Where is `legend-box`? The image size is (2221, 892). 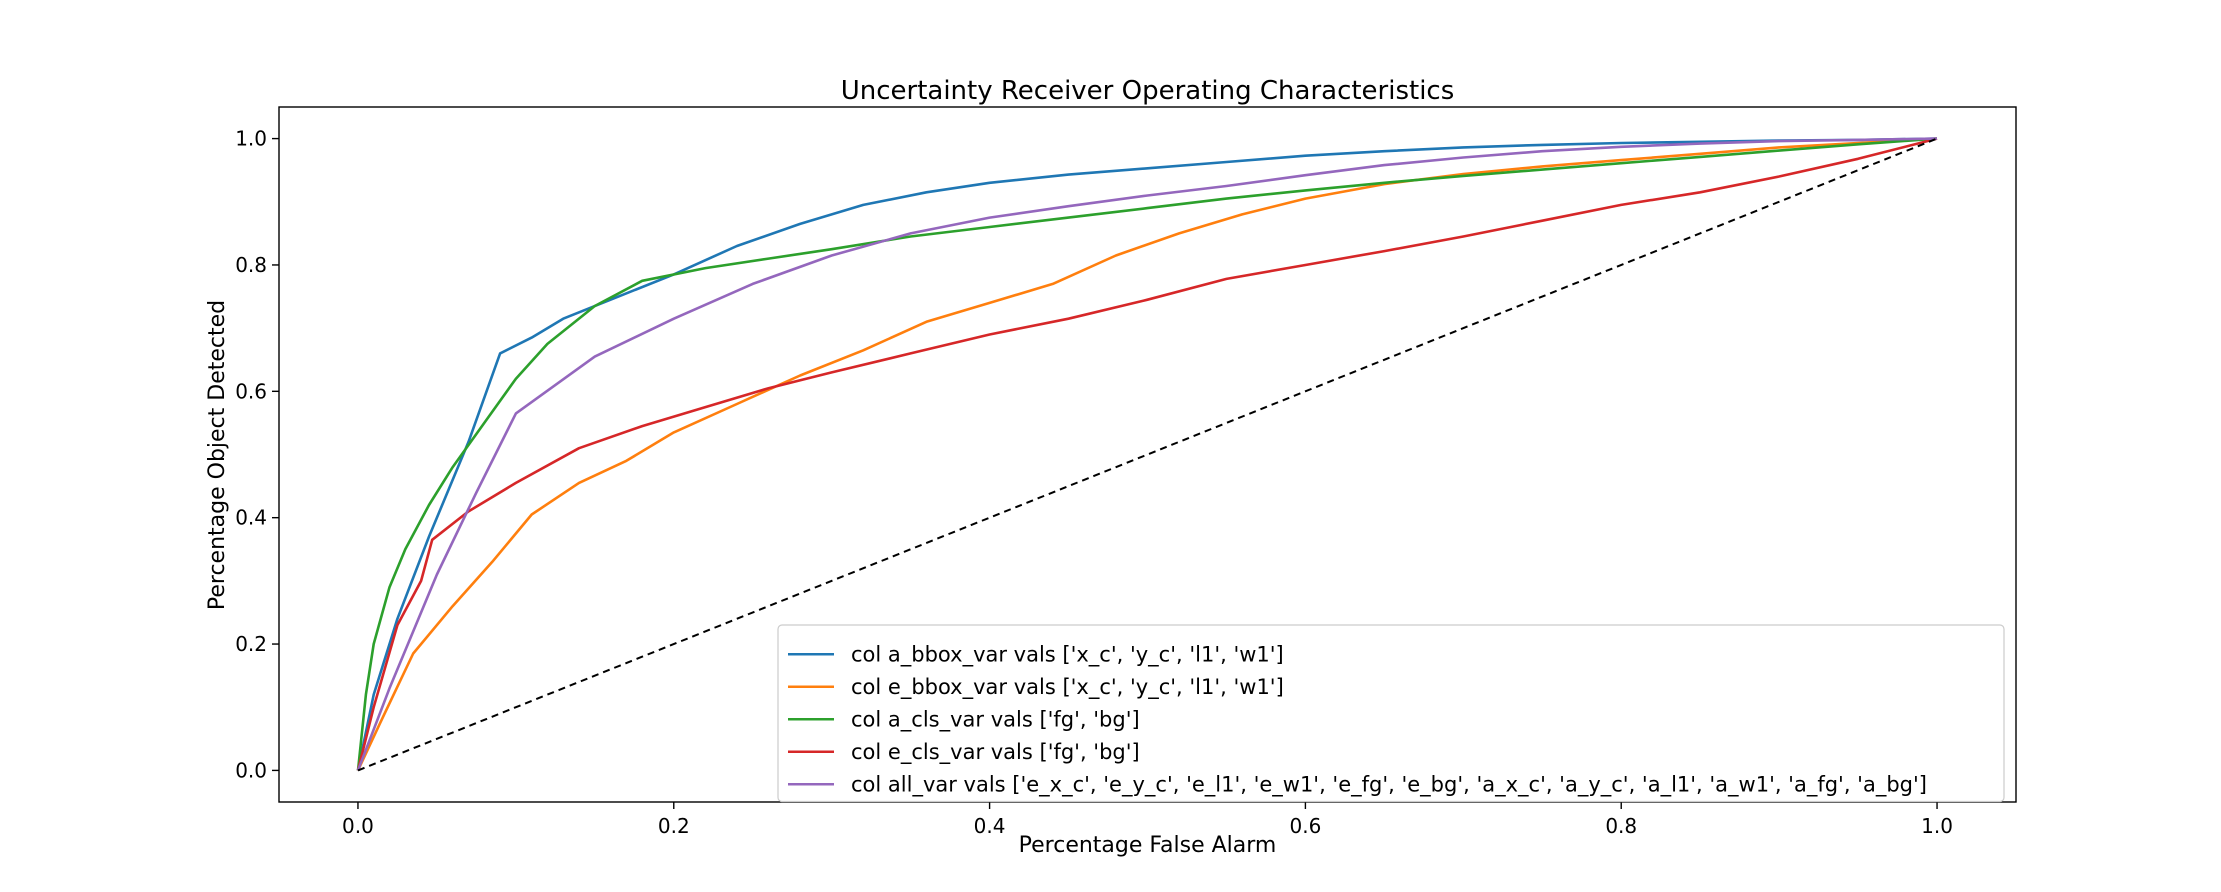 legend-box is located at coordinates (1391, 713).